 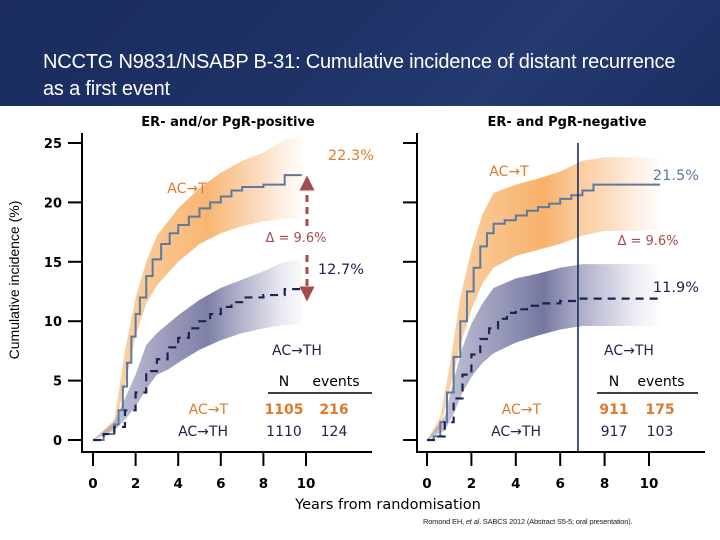 What do you see at coordinates (341, 270) in the screenshot?
I see `end-label-acth: 12.7%` at bounding box center [341, 270].